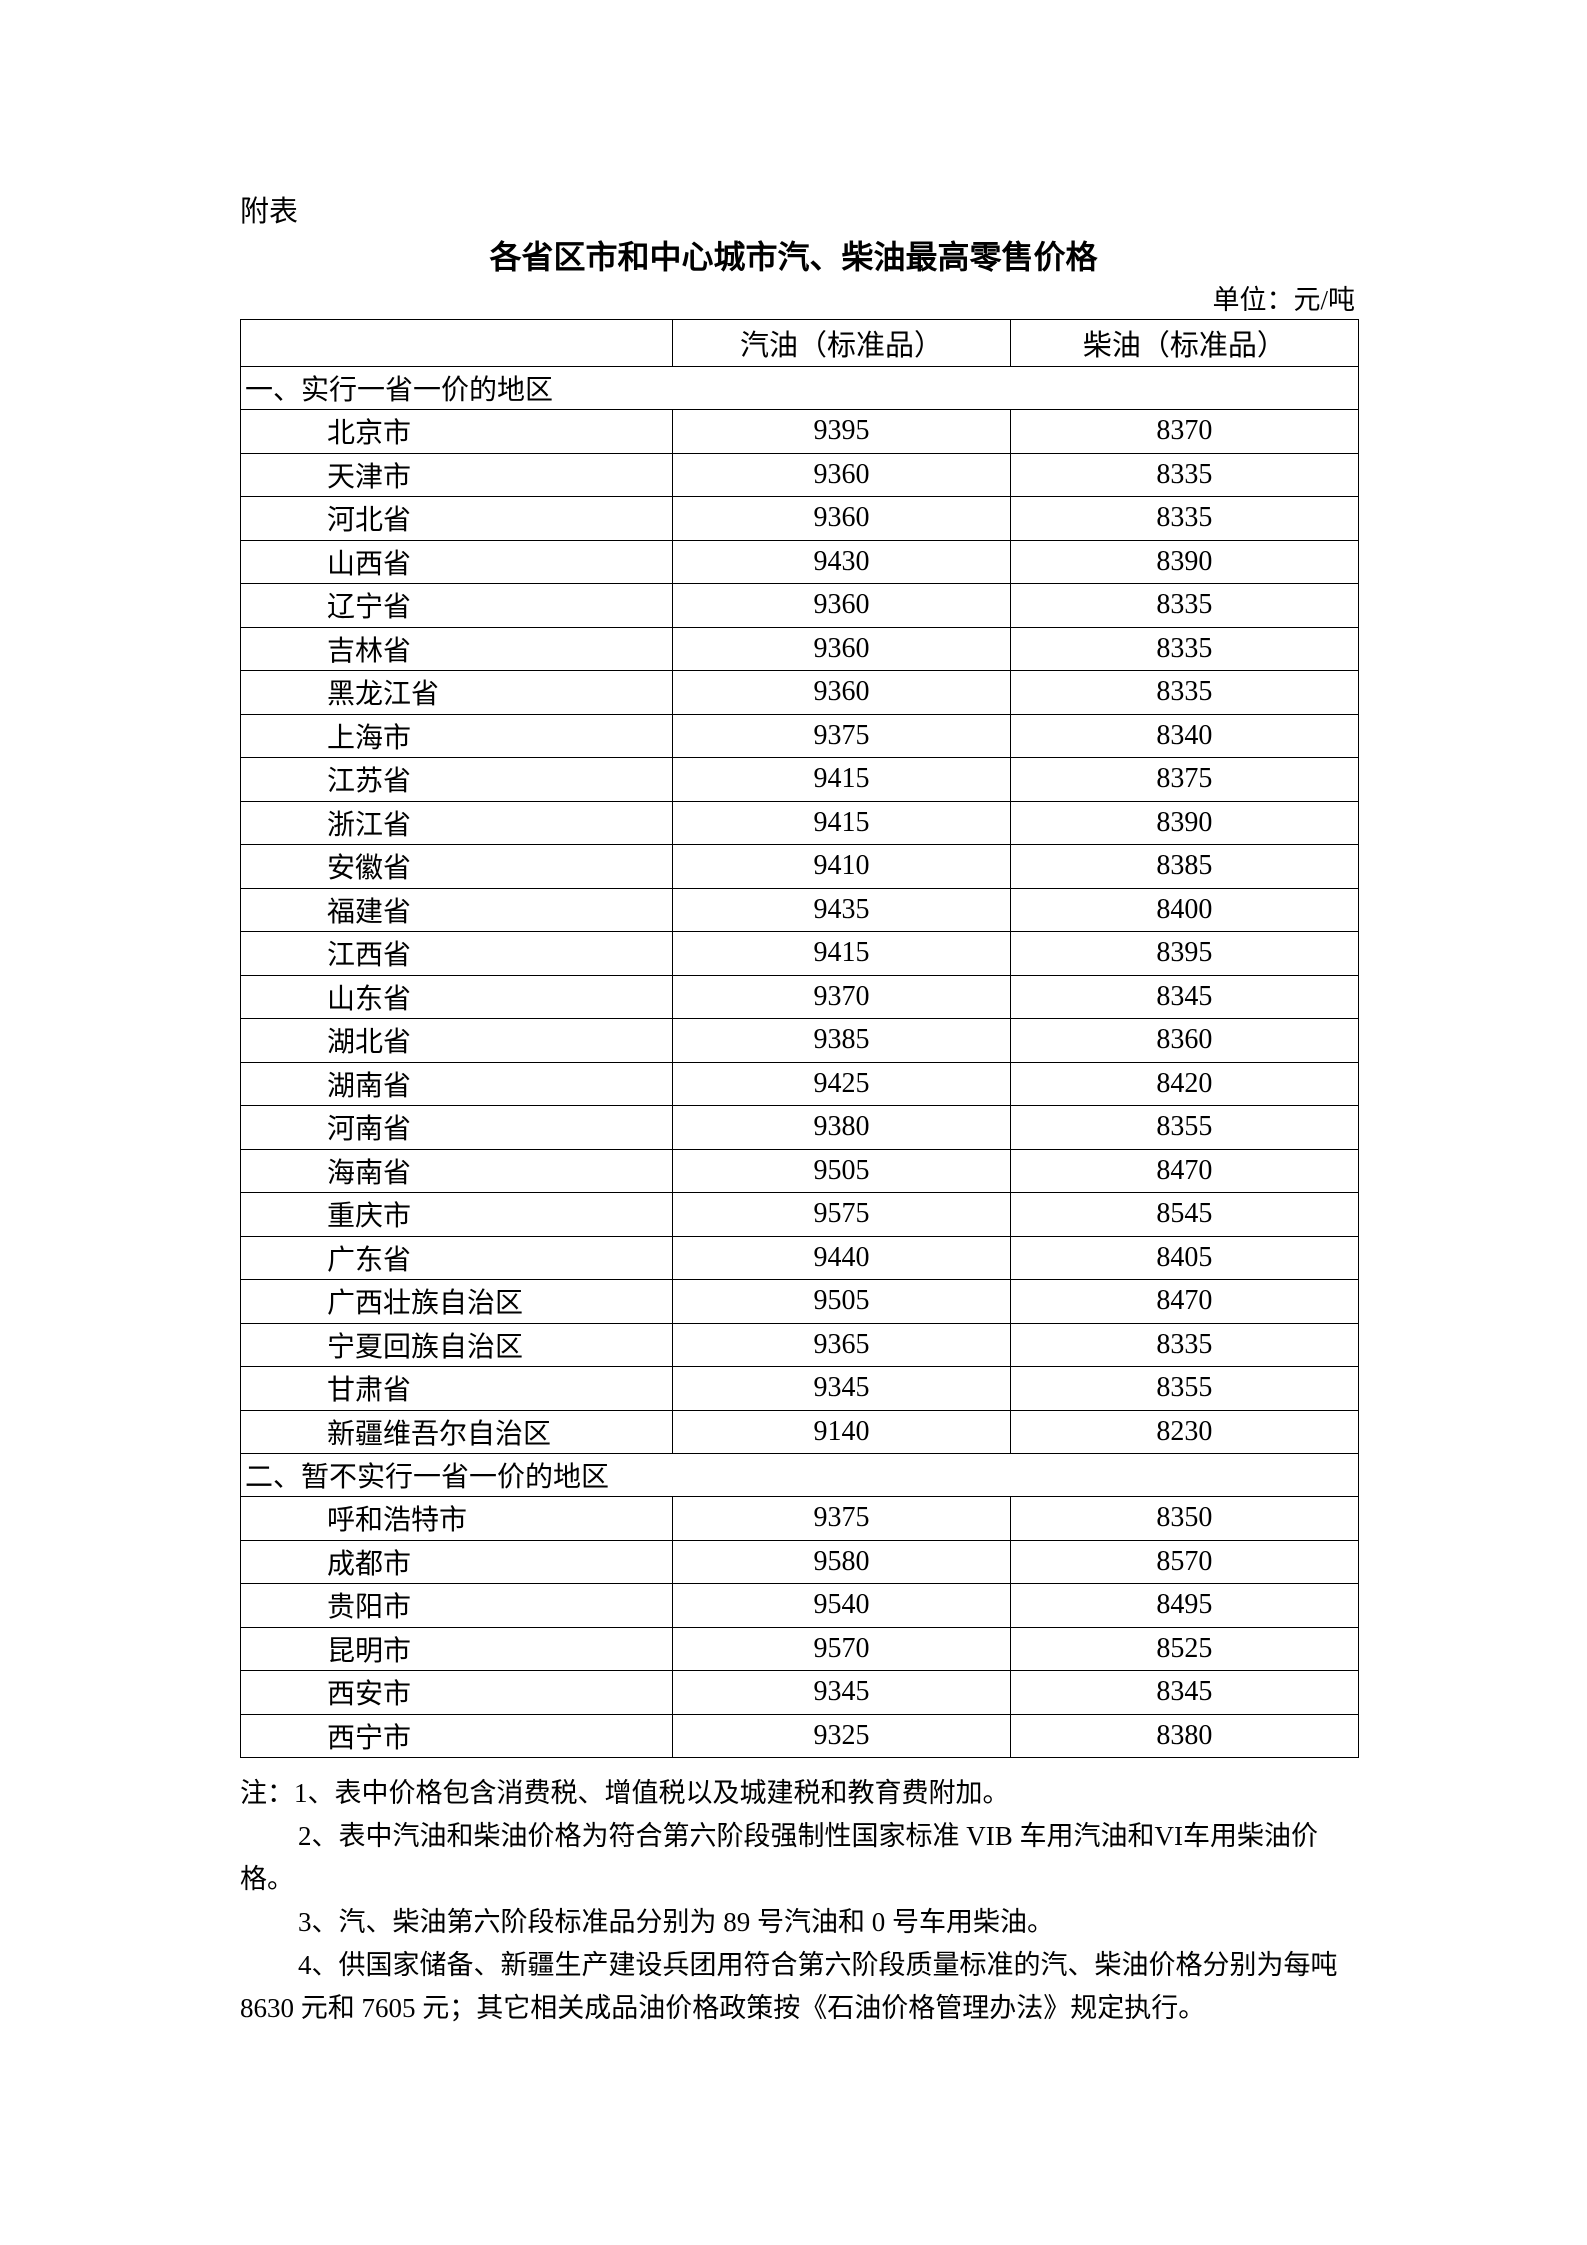 Image resolution: width=1587 pixels, height=2245 pixels. I want to click on note-3: 3、汽、柴油第六阶段标准品分别为 89 号汽油和 0 号车用柴油。, so click(676, 1922).